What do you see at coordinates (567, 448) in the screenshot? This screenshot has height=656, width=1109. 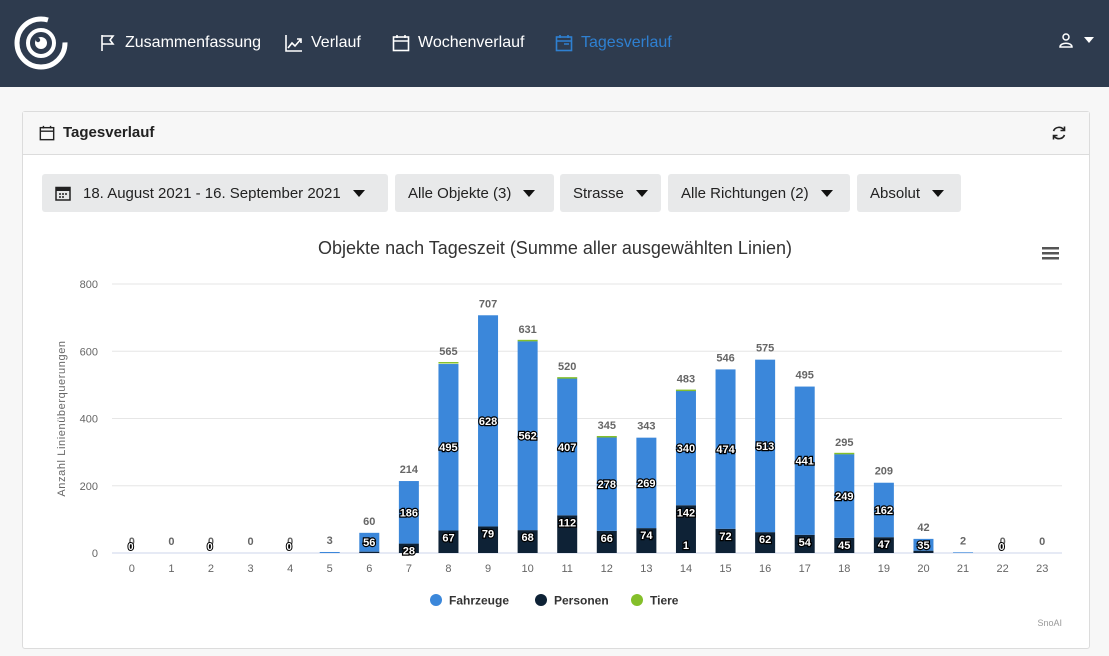 I see `bar-value-label: 407` at bounding box center [567, 448].